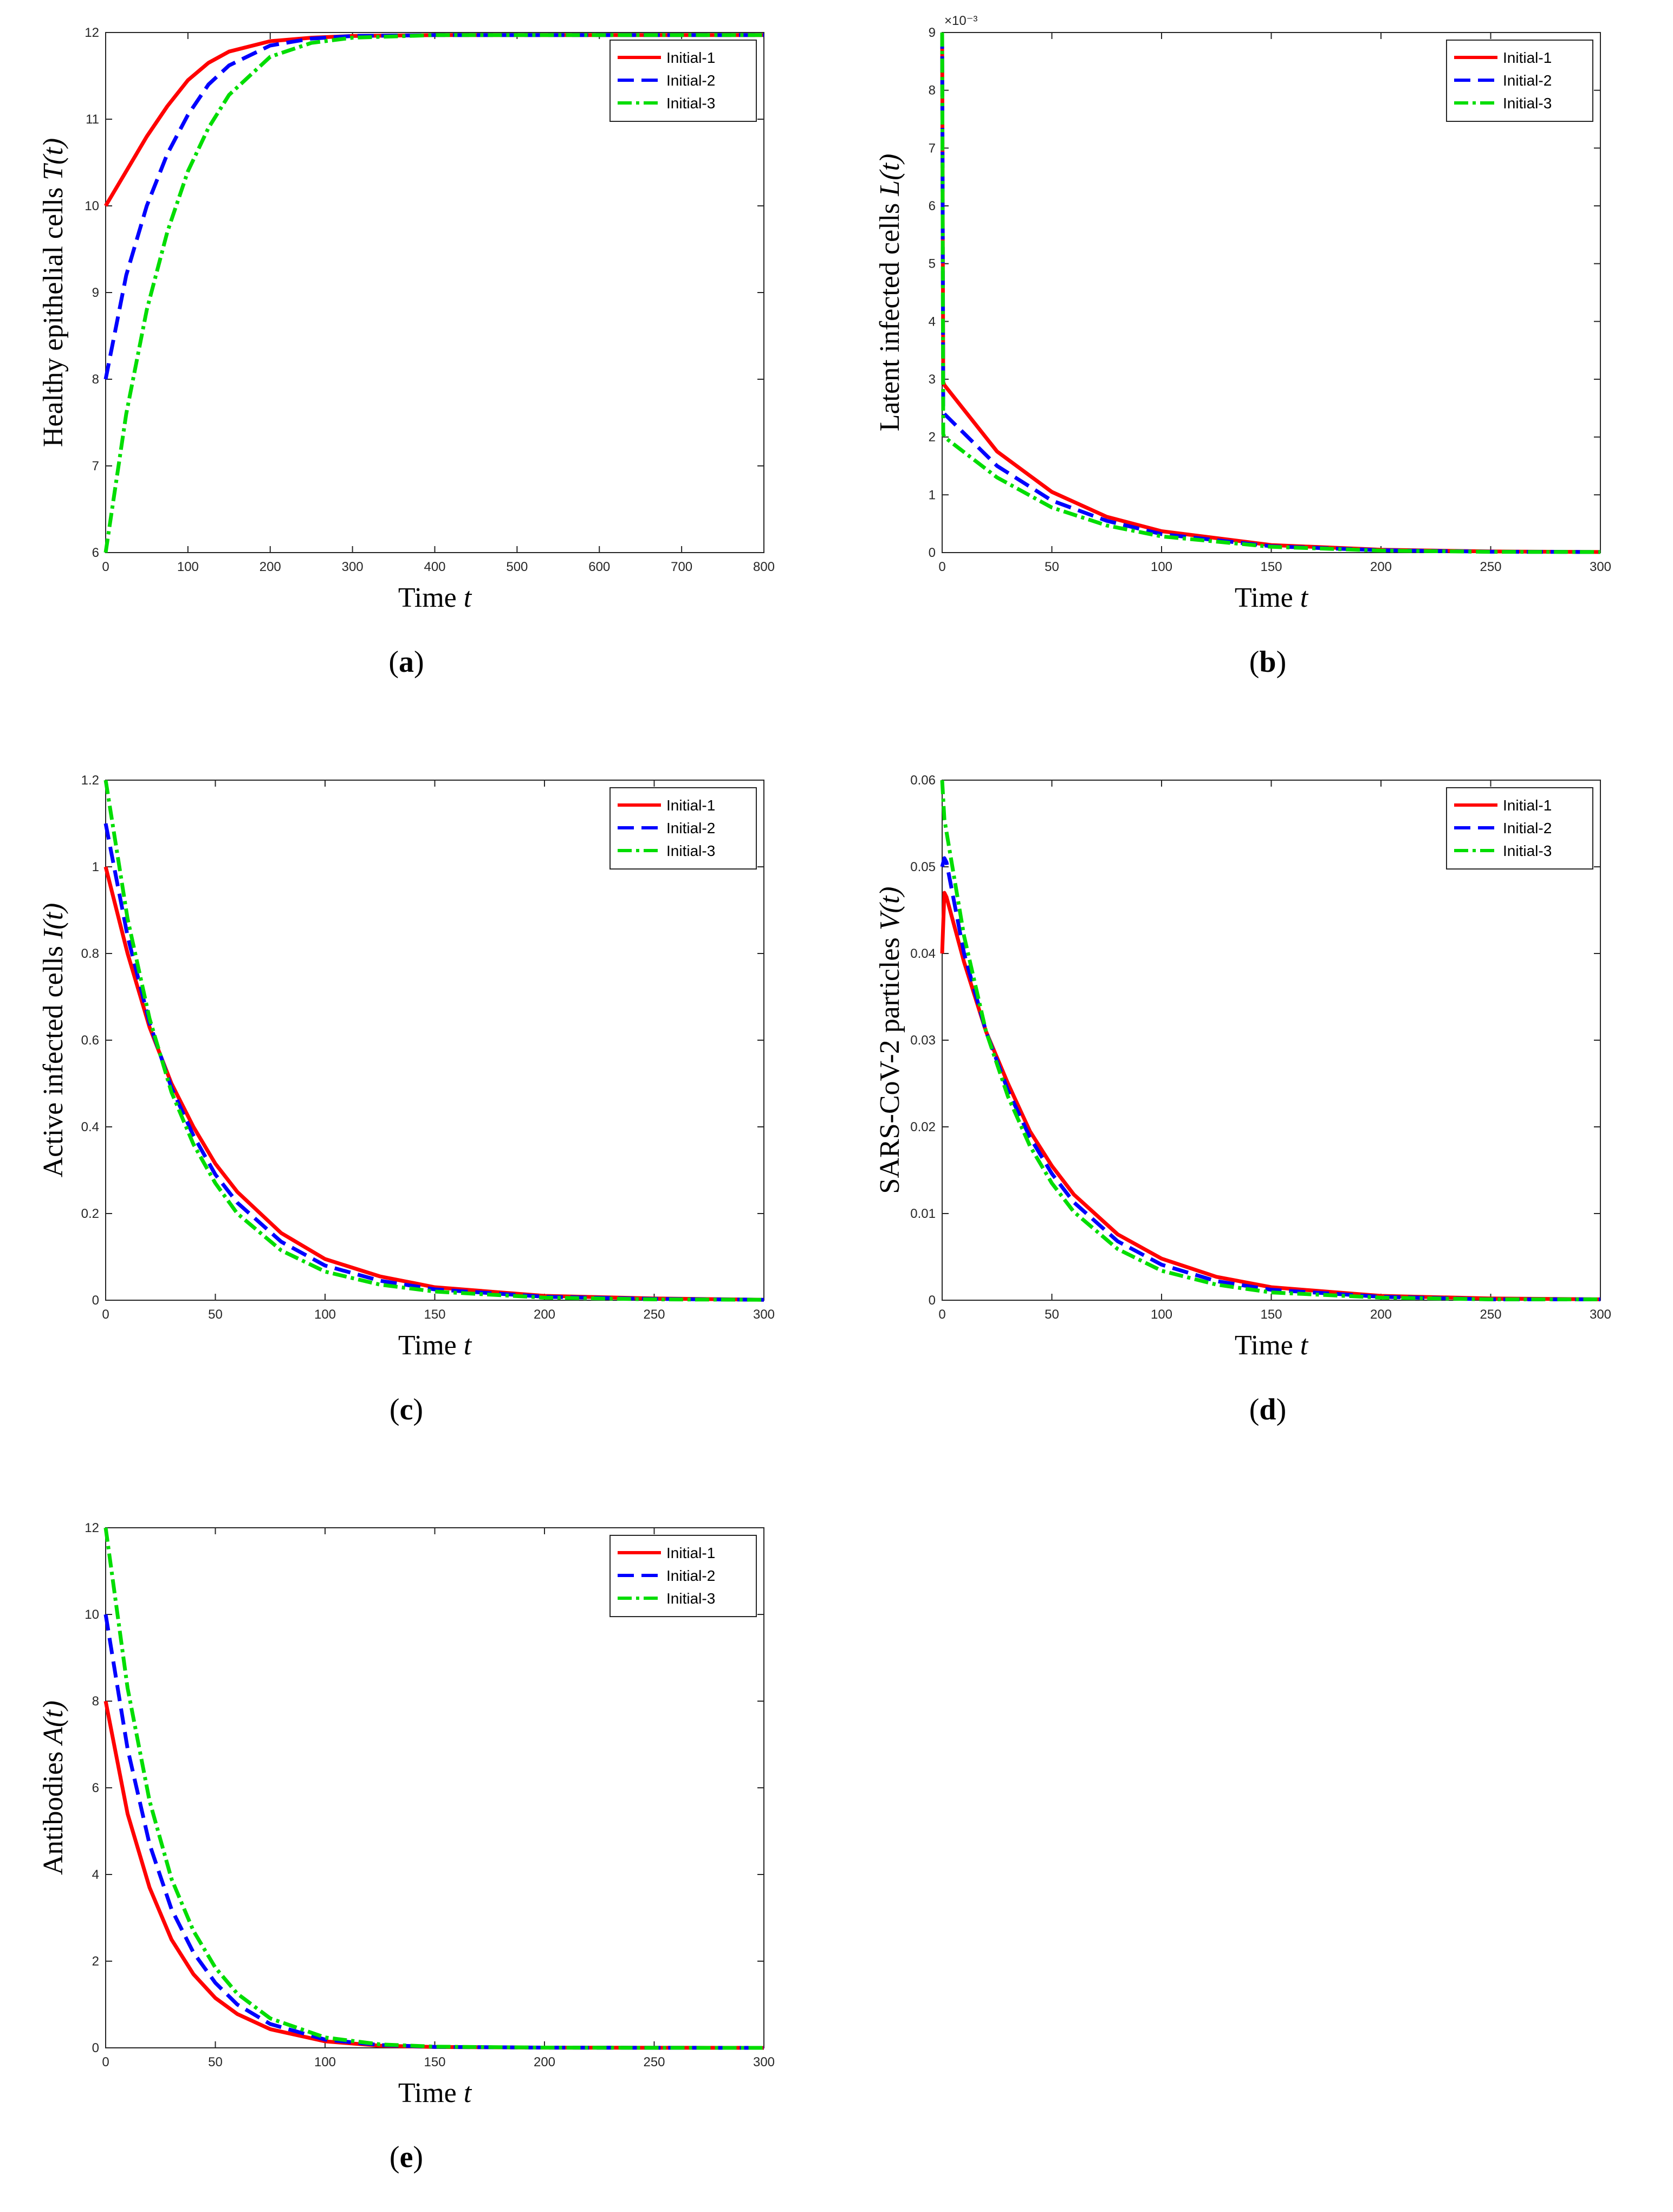 This screenshot has height=2212, width=1673. I want to click on y-axis-label: Active infected cells I(t), so click(53, 1040).